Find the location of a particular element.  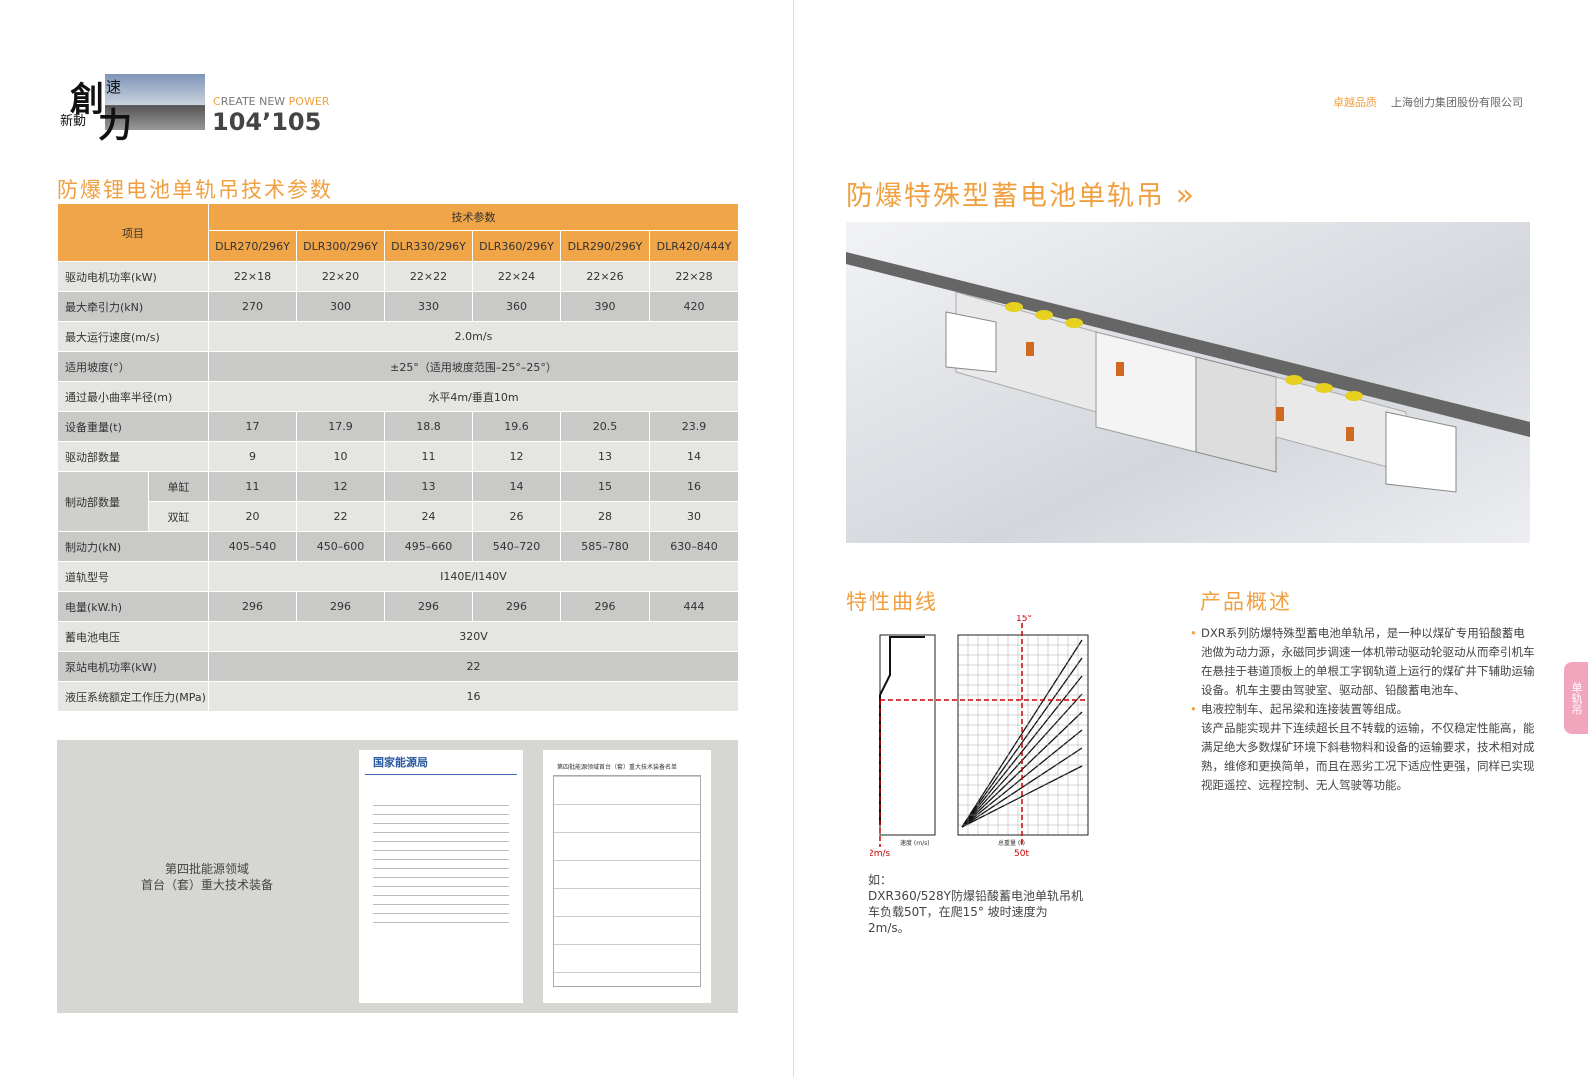

value-cell: 22×22 is located at coordinates (428, 276).